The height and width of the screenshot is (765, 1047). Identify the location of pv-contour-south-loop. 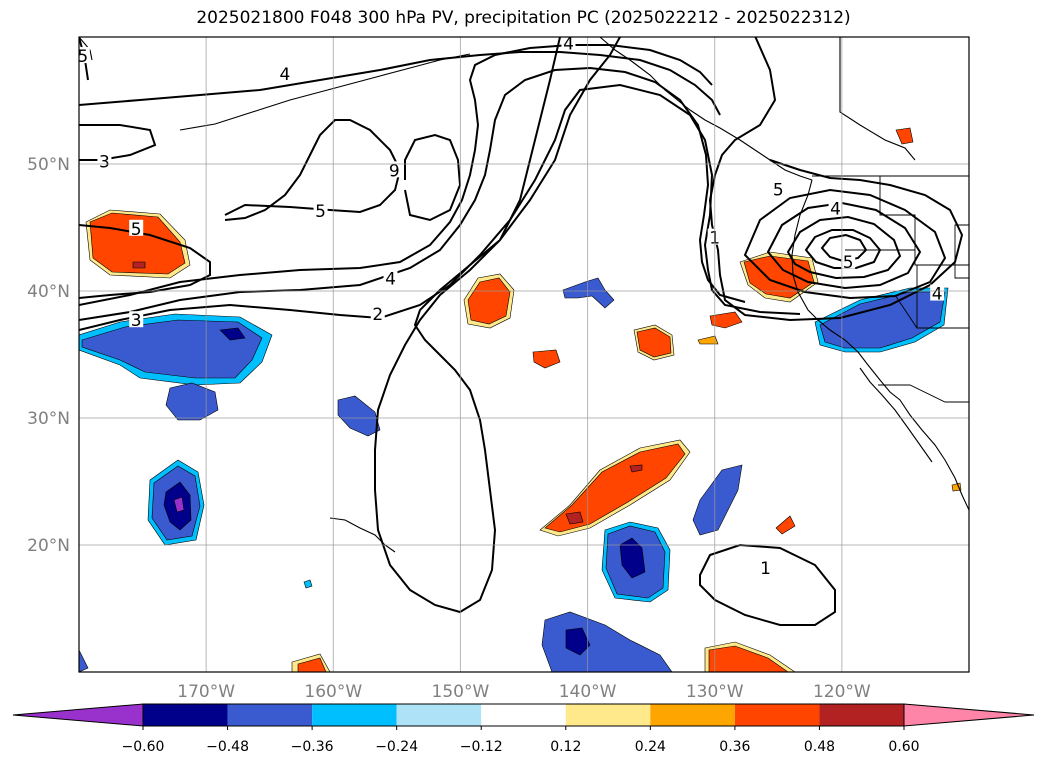
(767, 584).